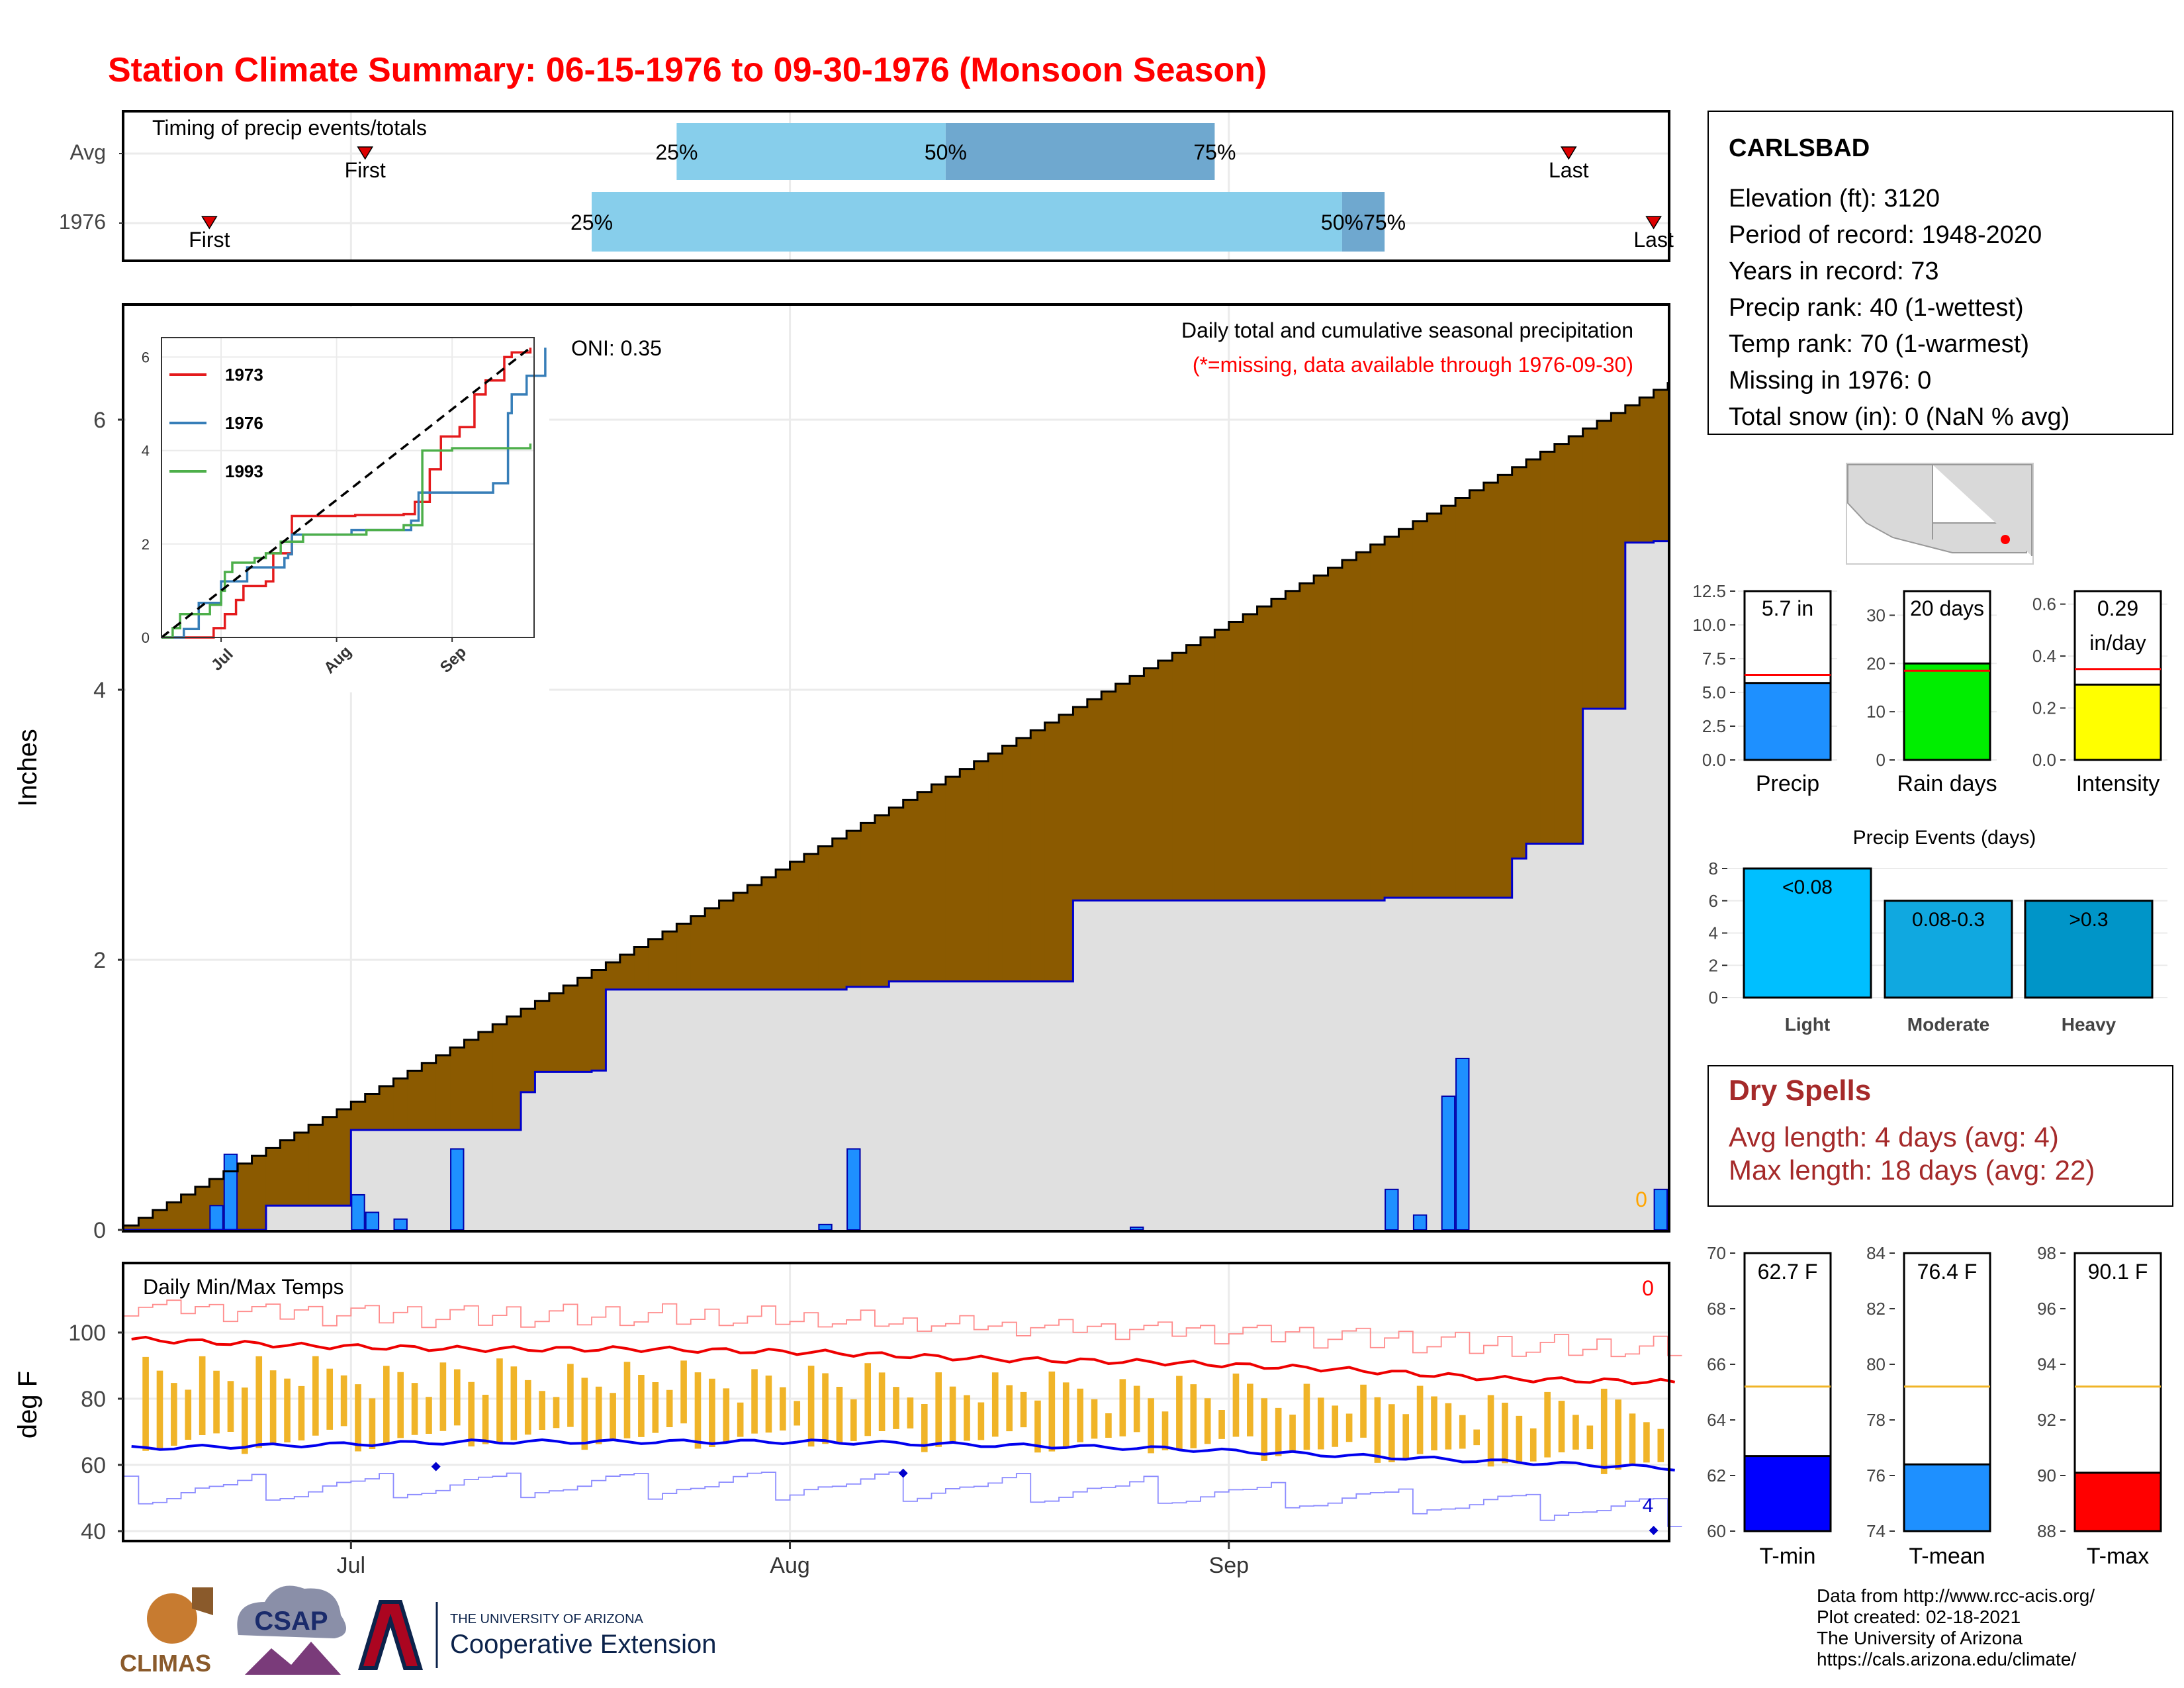  I want to click on station-name: CARLSBAD, so click(1800, 148).